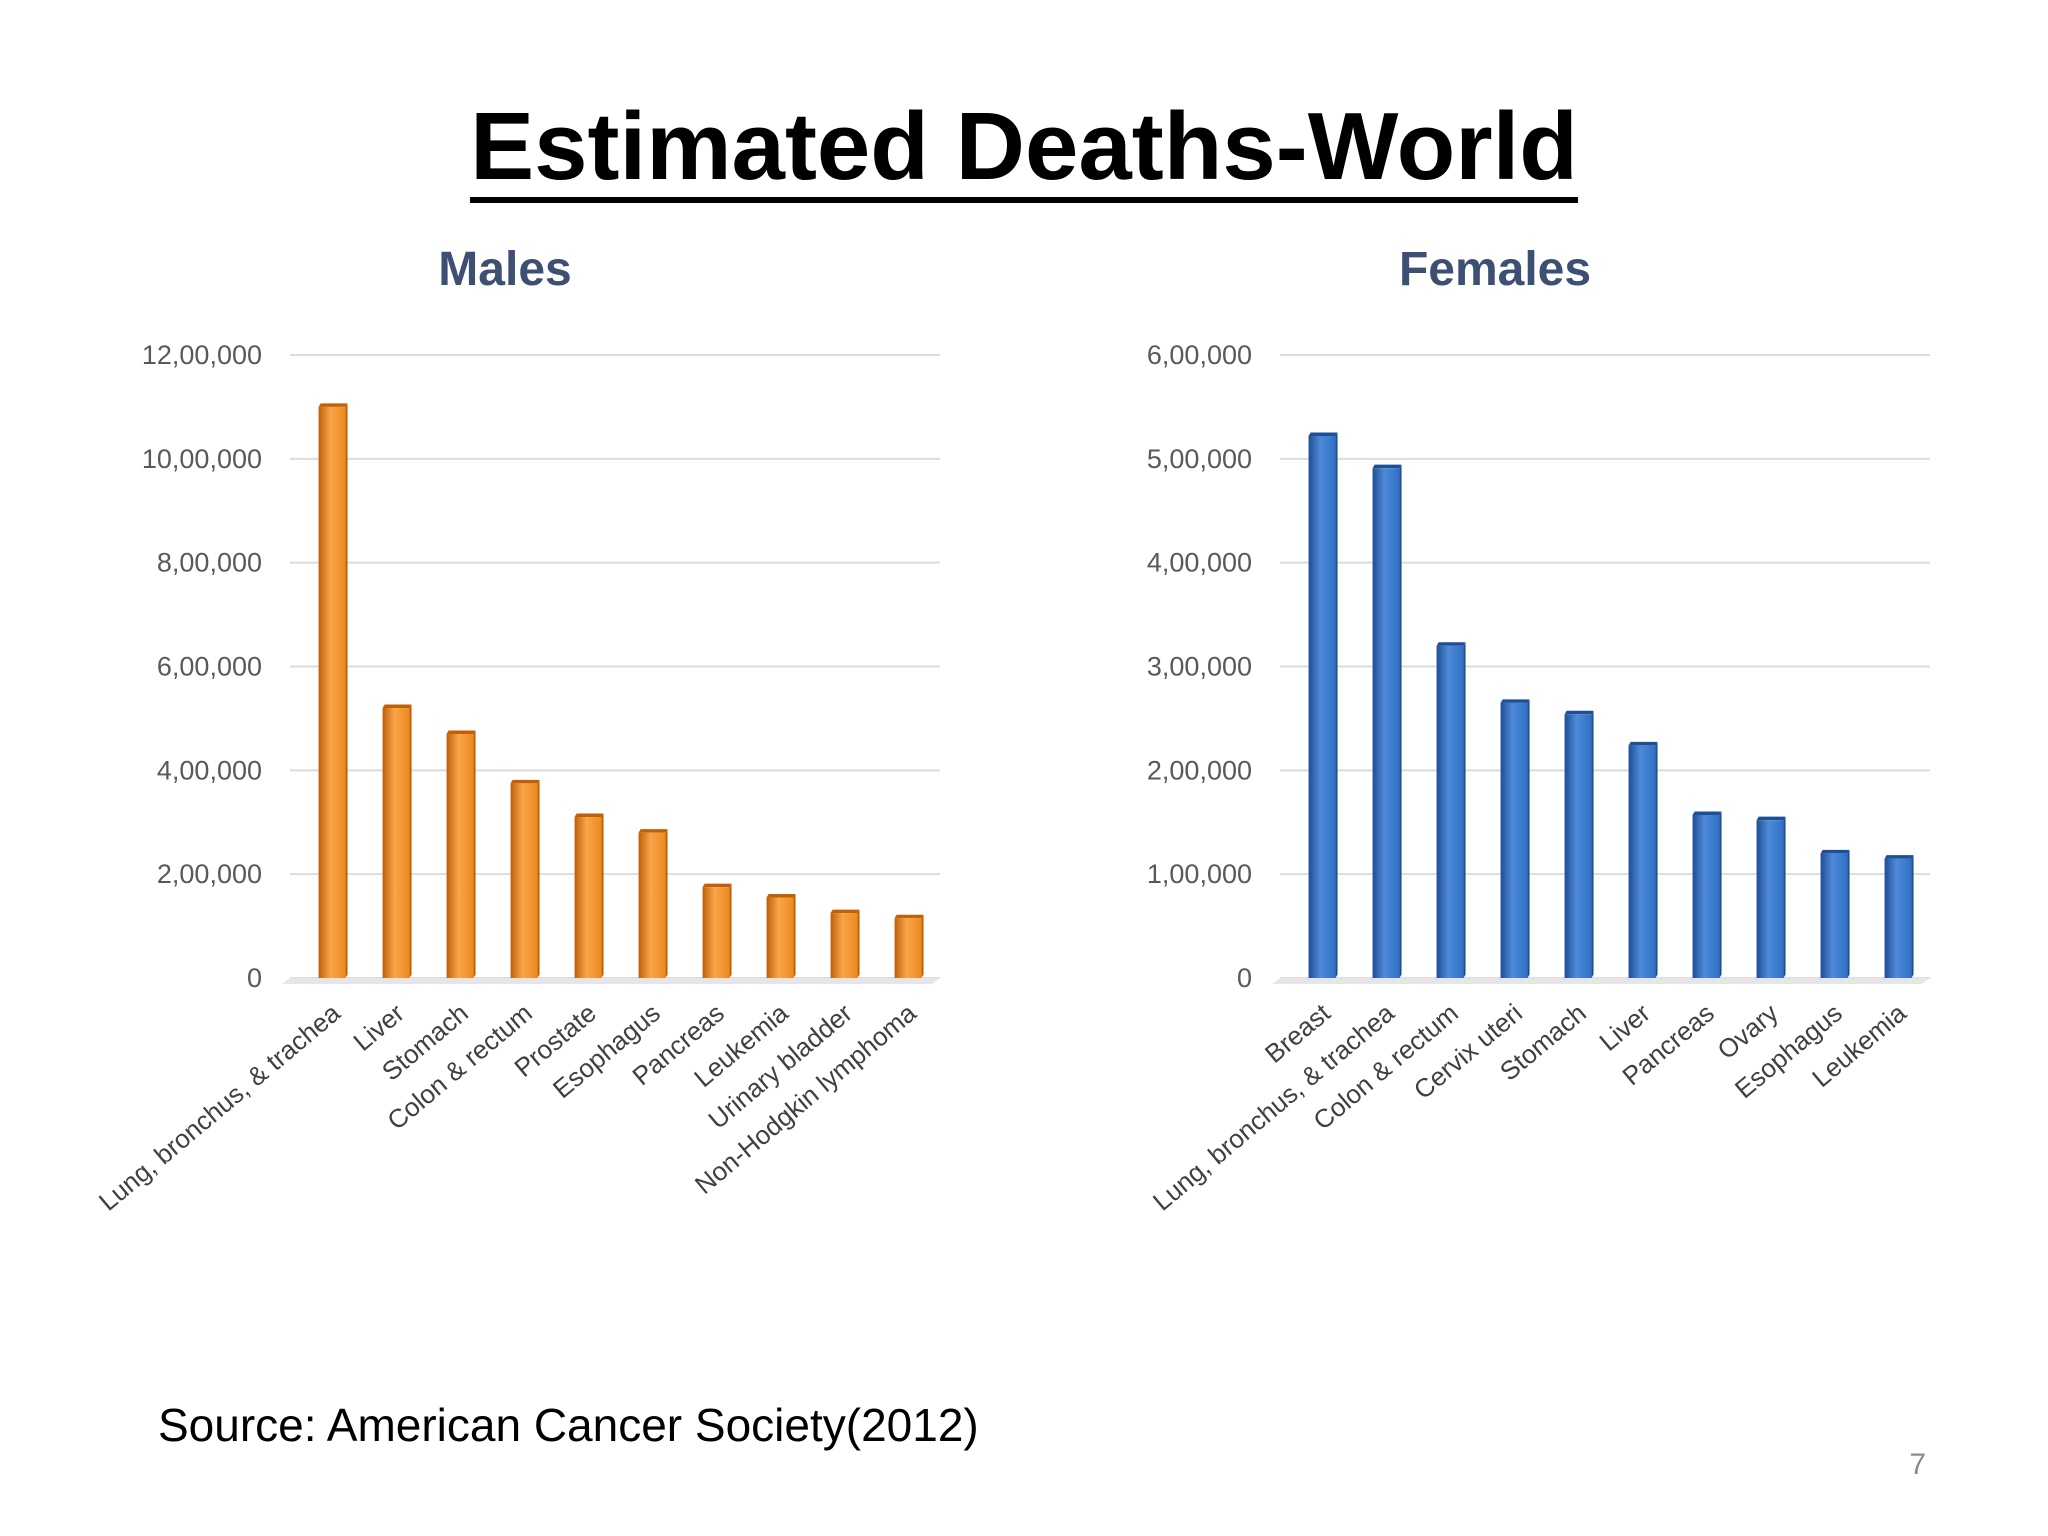  Describe the element at coordinates (568, 1425) in the screenshot. I see `source-note: Source: American Cancer Society(2012)` at that location.